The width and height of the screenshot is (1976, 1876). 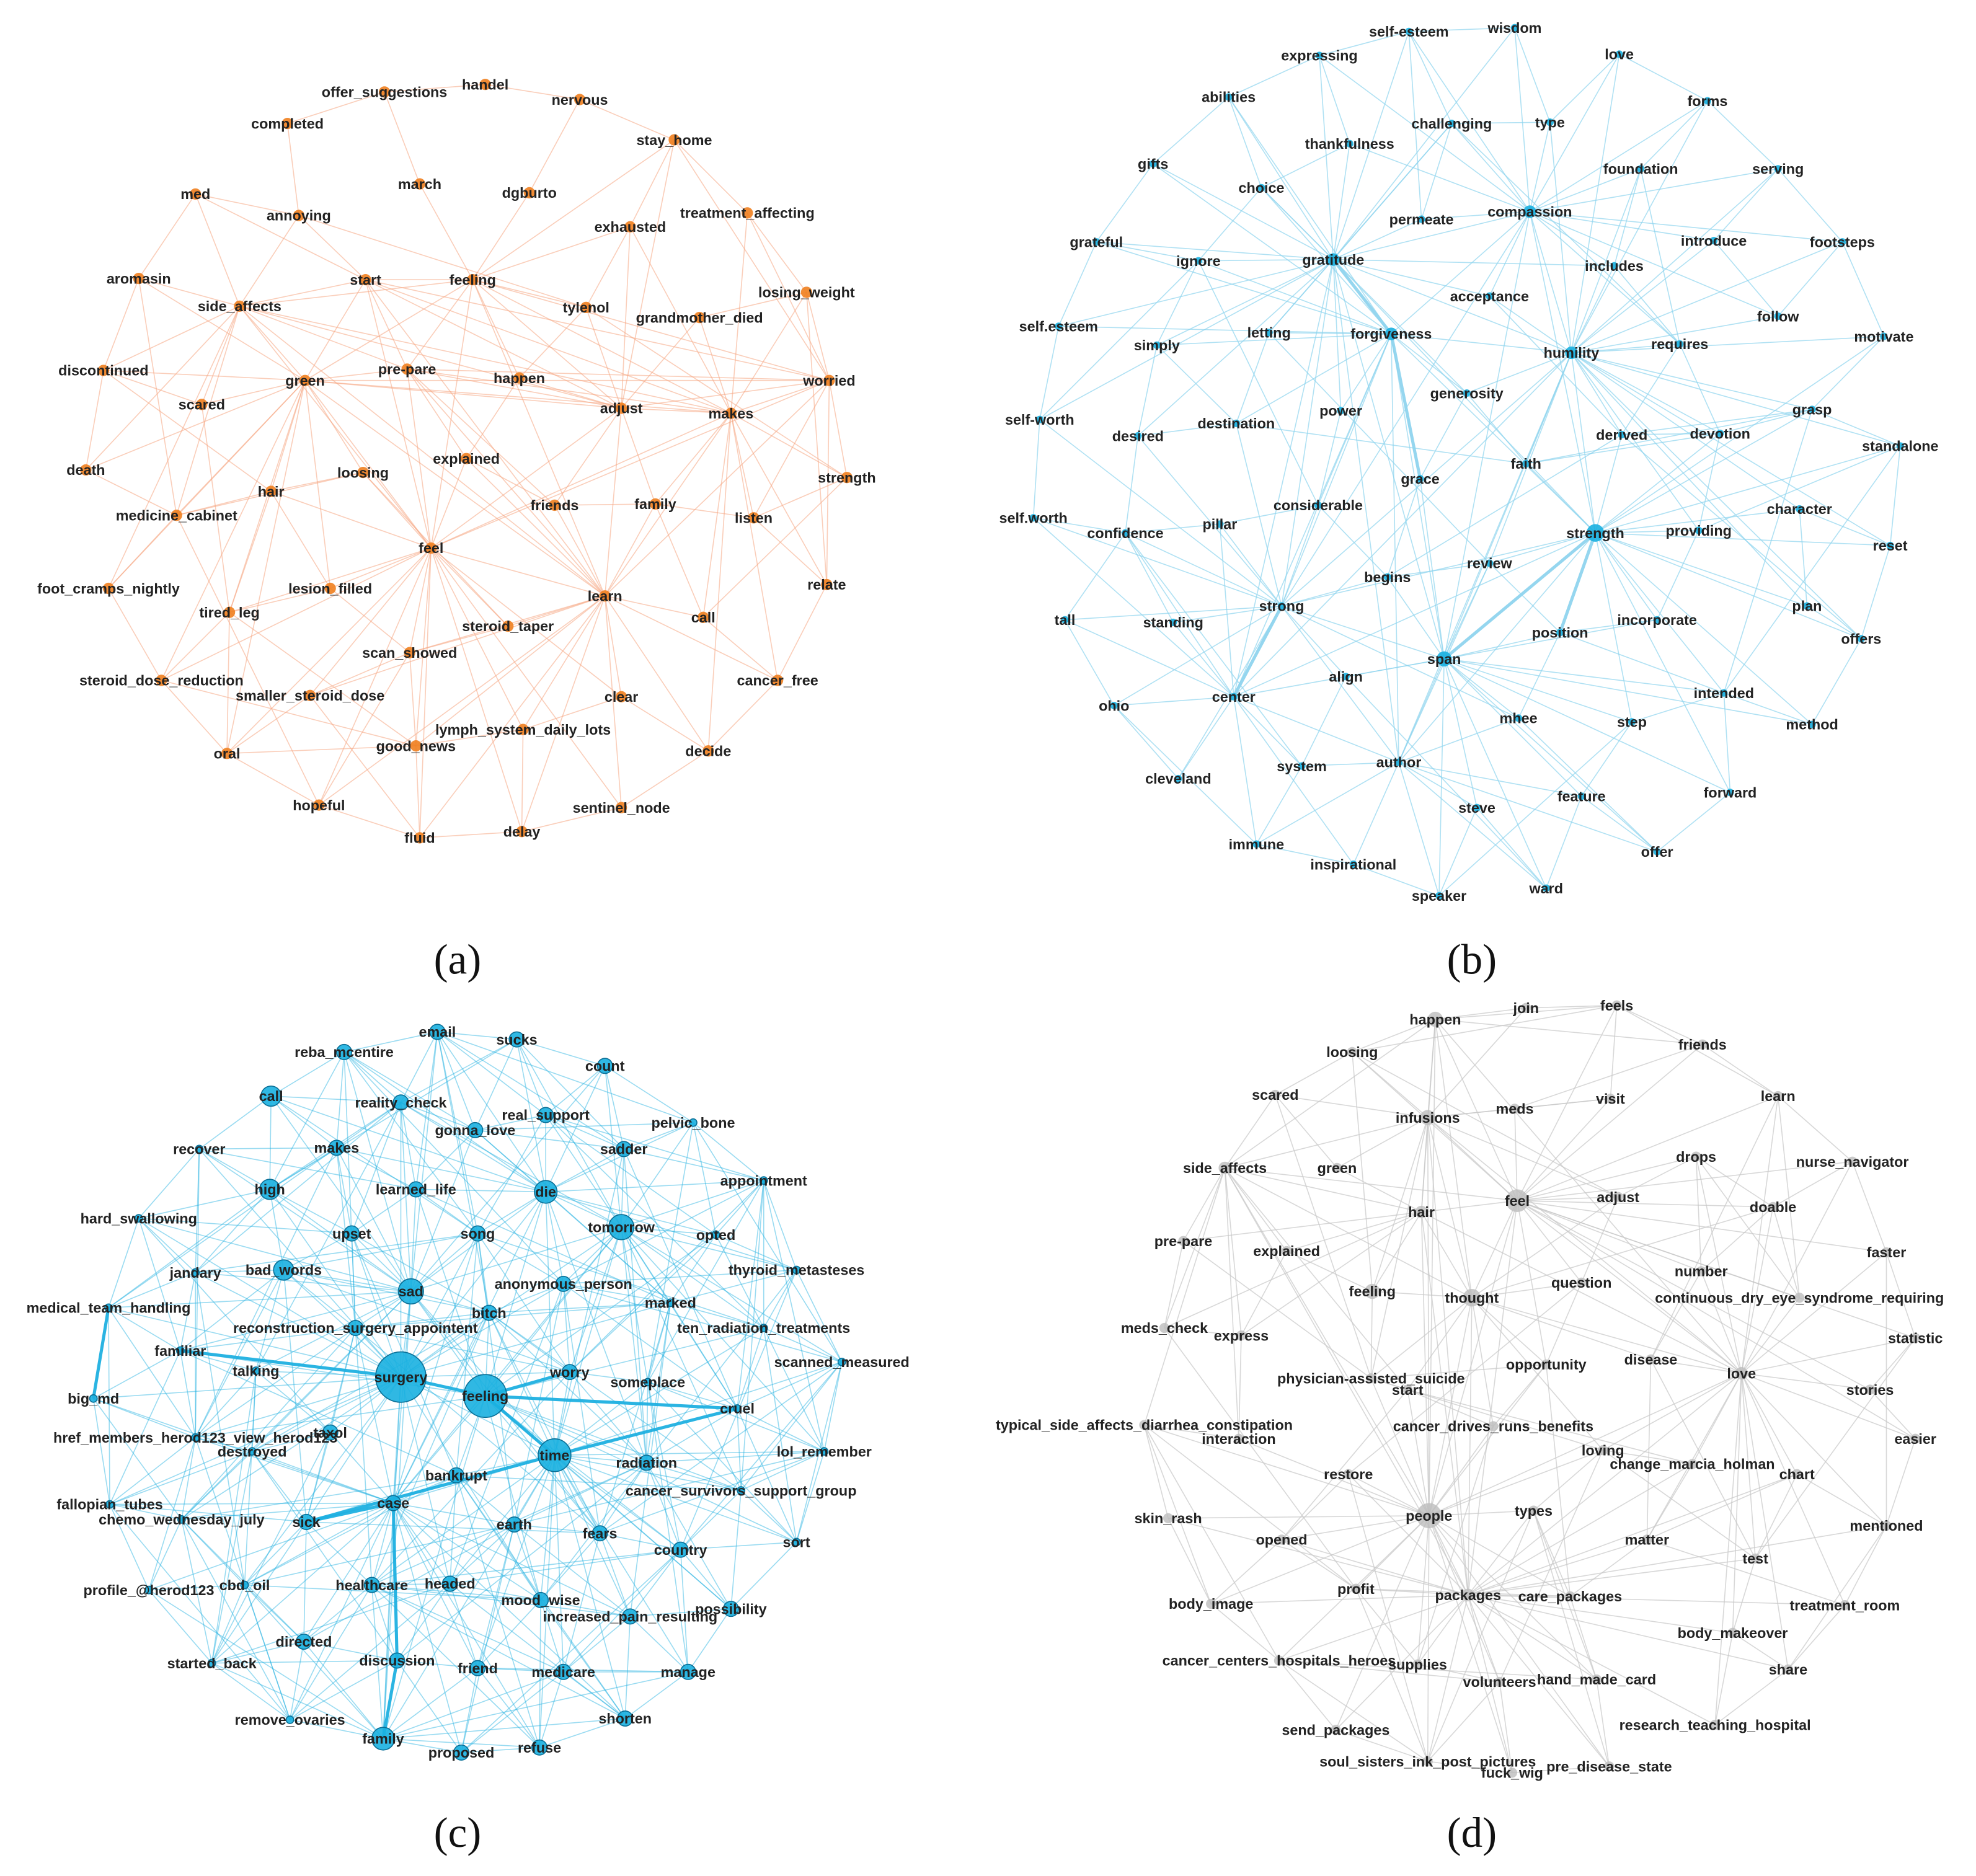 I want to click on node-label: explained, so click(x=467, y=459).